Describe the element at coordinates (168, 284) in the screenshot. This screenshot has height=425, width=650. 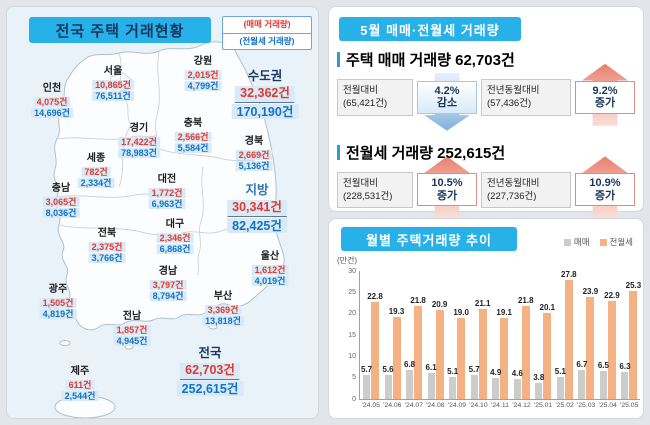
I see `region-label-gyeongnam: 경남 3,797건 8,794건` at that location.